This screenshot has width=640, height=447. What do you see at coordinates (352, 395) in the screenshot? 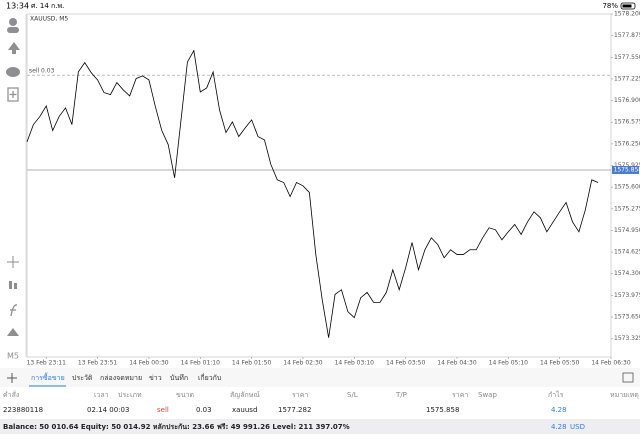
I see `table-header: S/L` at bounding box center [352, 395].